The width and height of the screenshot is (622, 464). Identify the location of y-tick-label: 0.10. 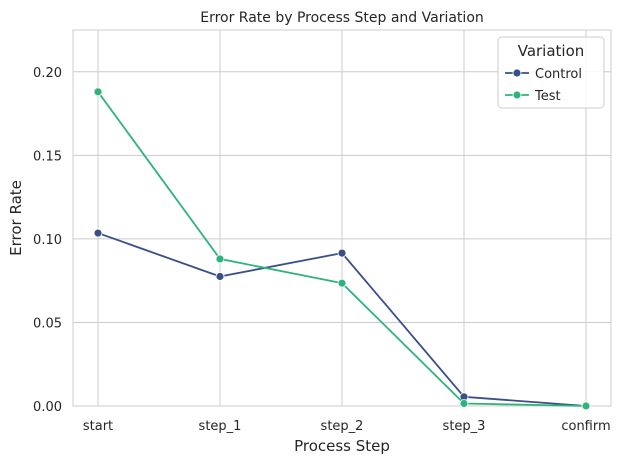
(47, 240).